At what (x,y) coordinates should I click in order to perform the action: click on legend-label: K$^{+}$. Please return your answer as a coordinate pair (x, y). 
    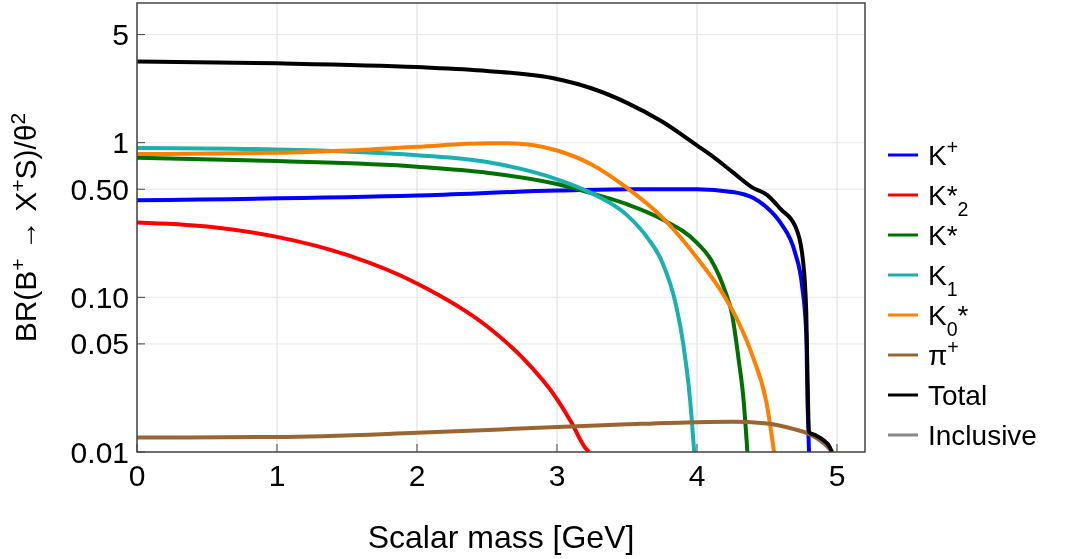
    Looking at the image, I should click on (943, 153).